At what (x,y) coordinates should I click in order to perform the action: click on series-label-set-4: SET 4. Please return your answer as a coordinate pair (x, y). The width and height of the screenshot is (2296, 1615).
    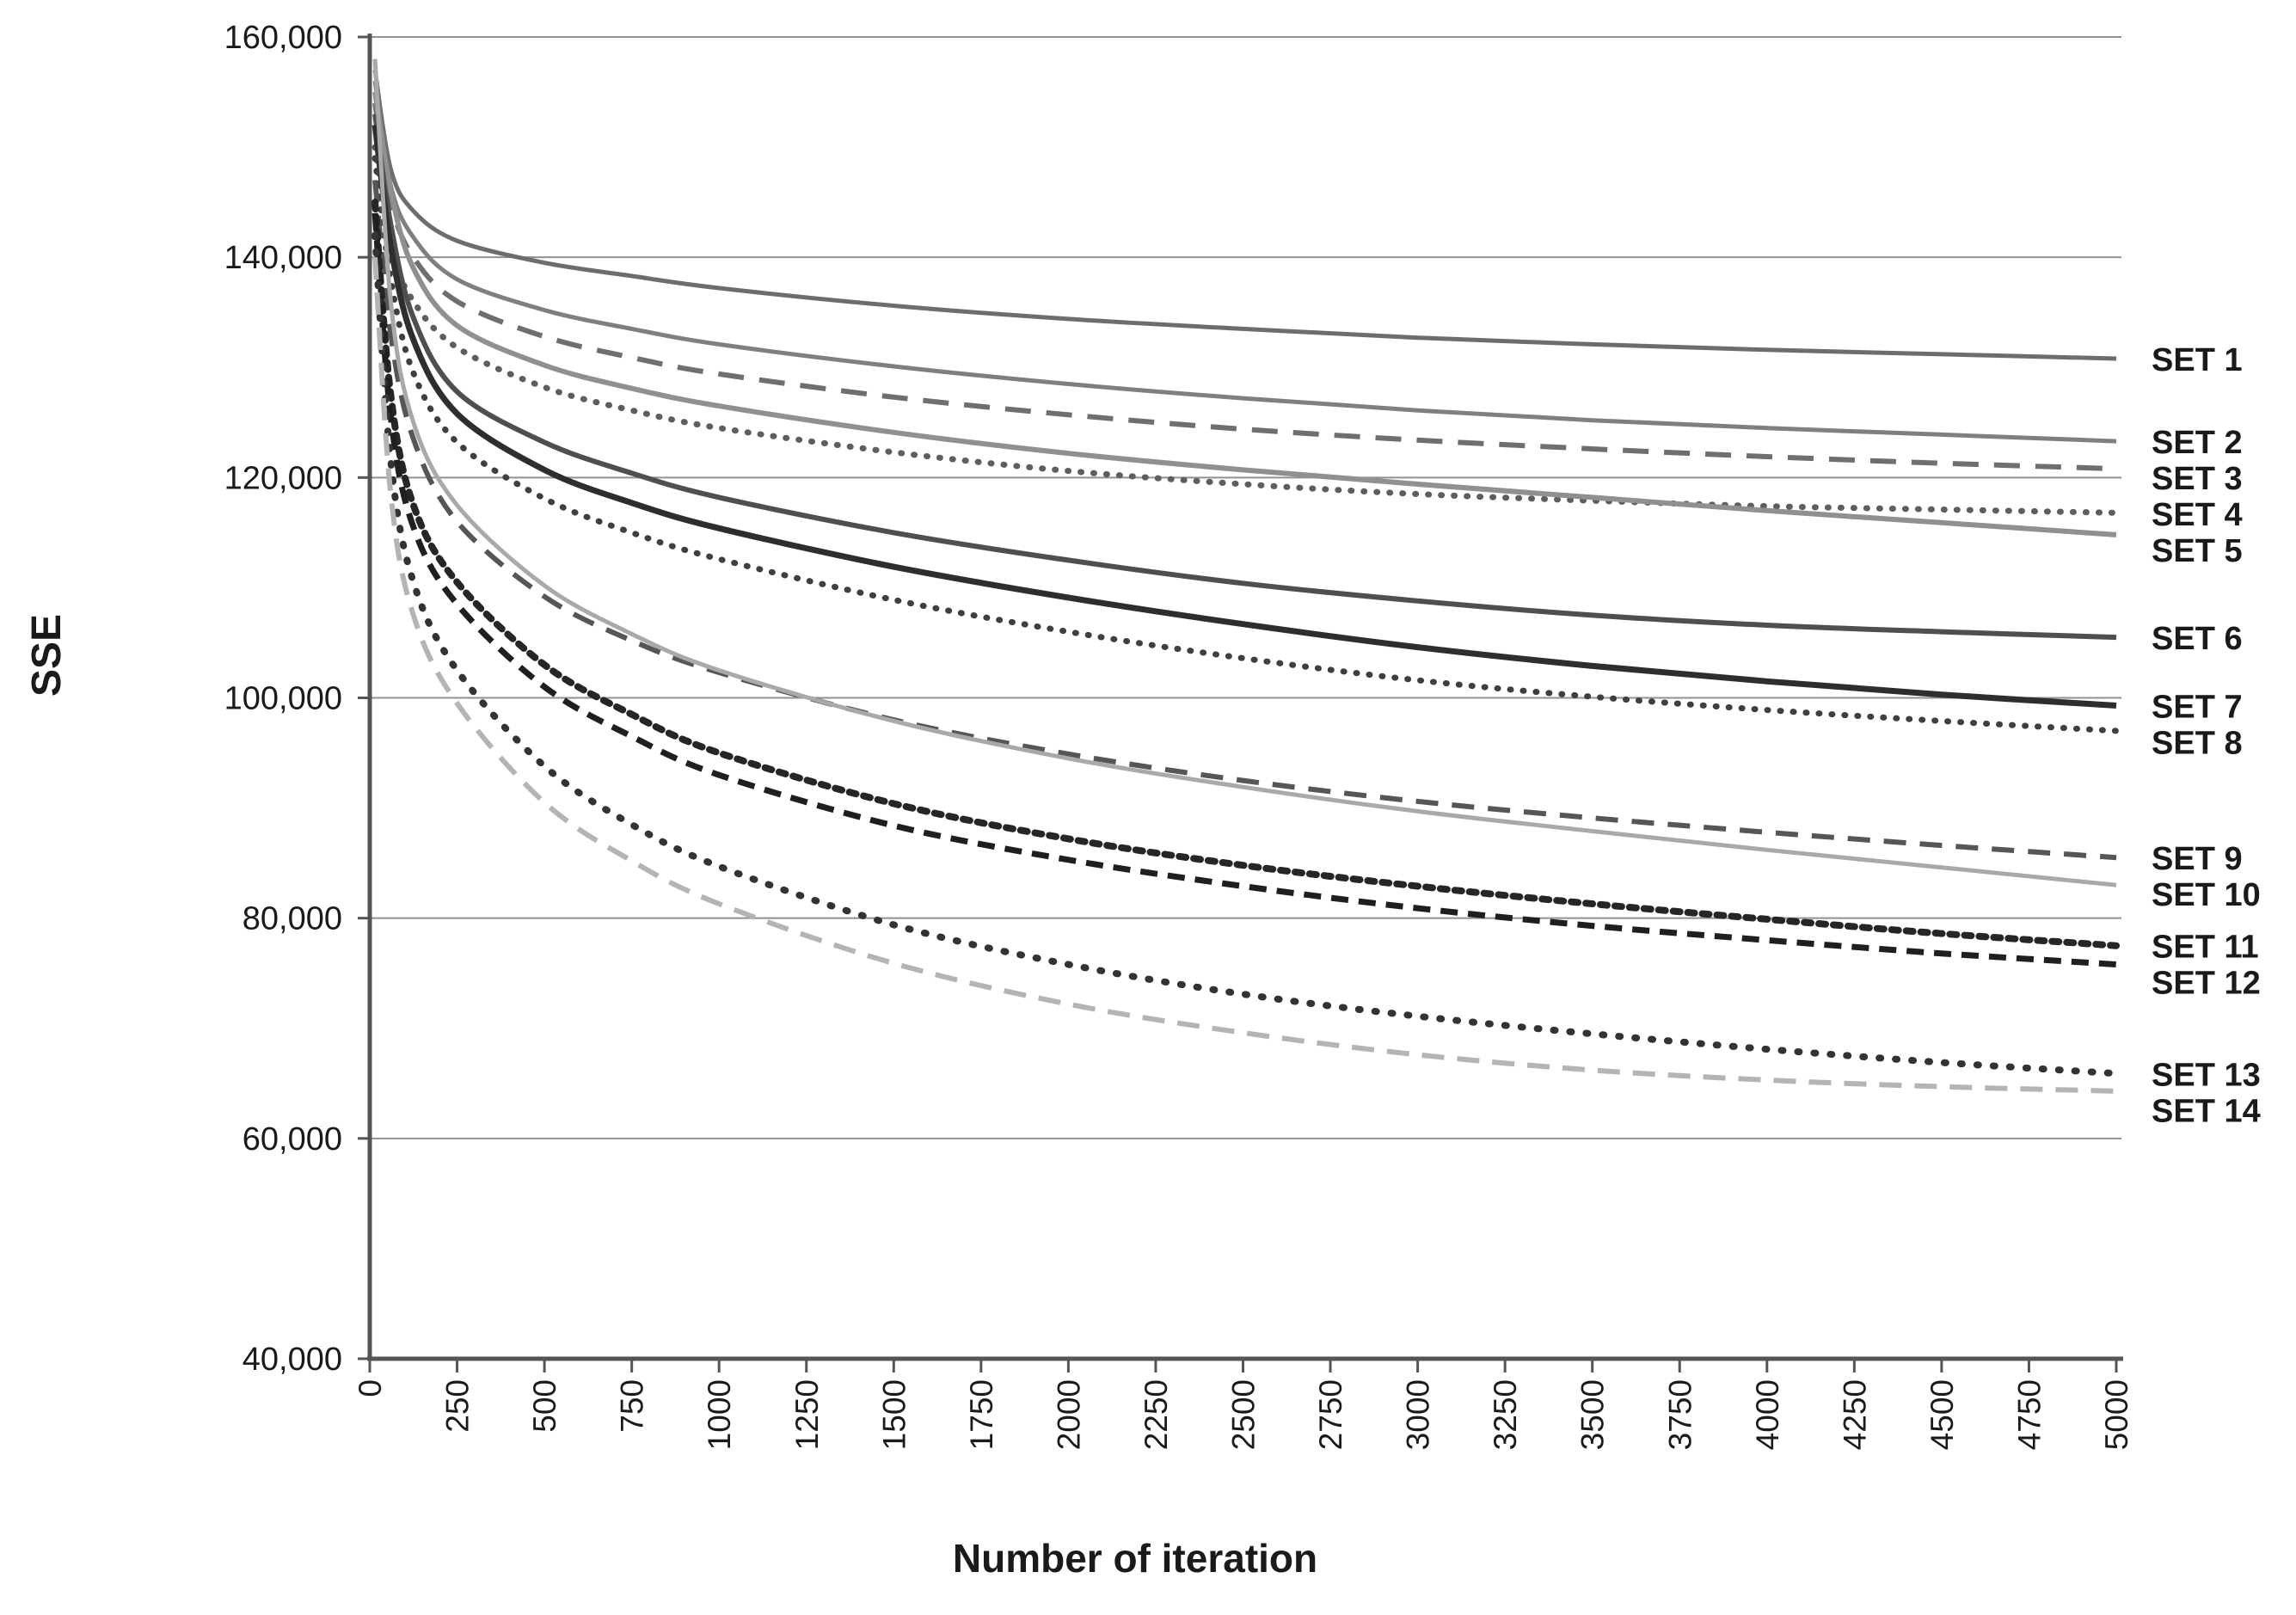
    Looking at the image, I should click on (2197, 515).